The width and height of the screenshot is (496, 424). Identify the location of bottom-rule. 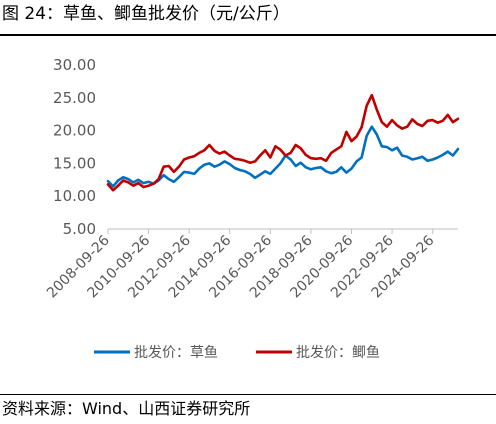
(248, 394).